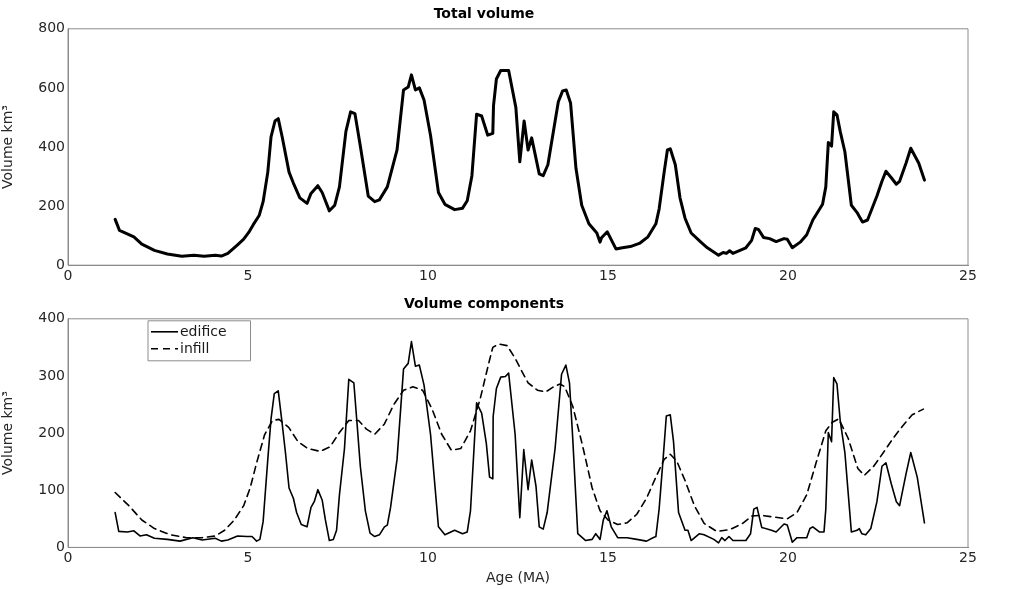 This screenshot has width=1020, height=589. Describe the element at coordinates (51, 488) in the screenshot. I see `y-tick-label: 100` at that location.